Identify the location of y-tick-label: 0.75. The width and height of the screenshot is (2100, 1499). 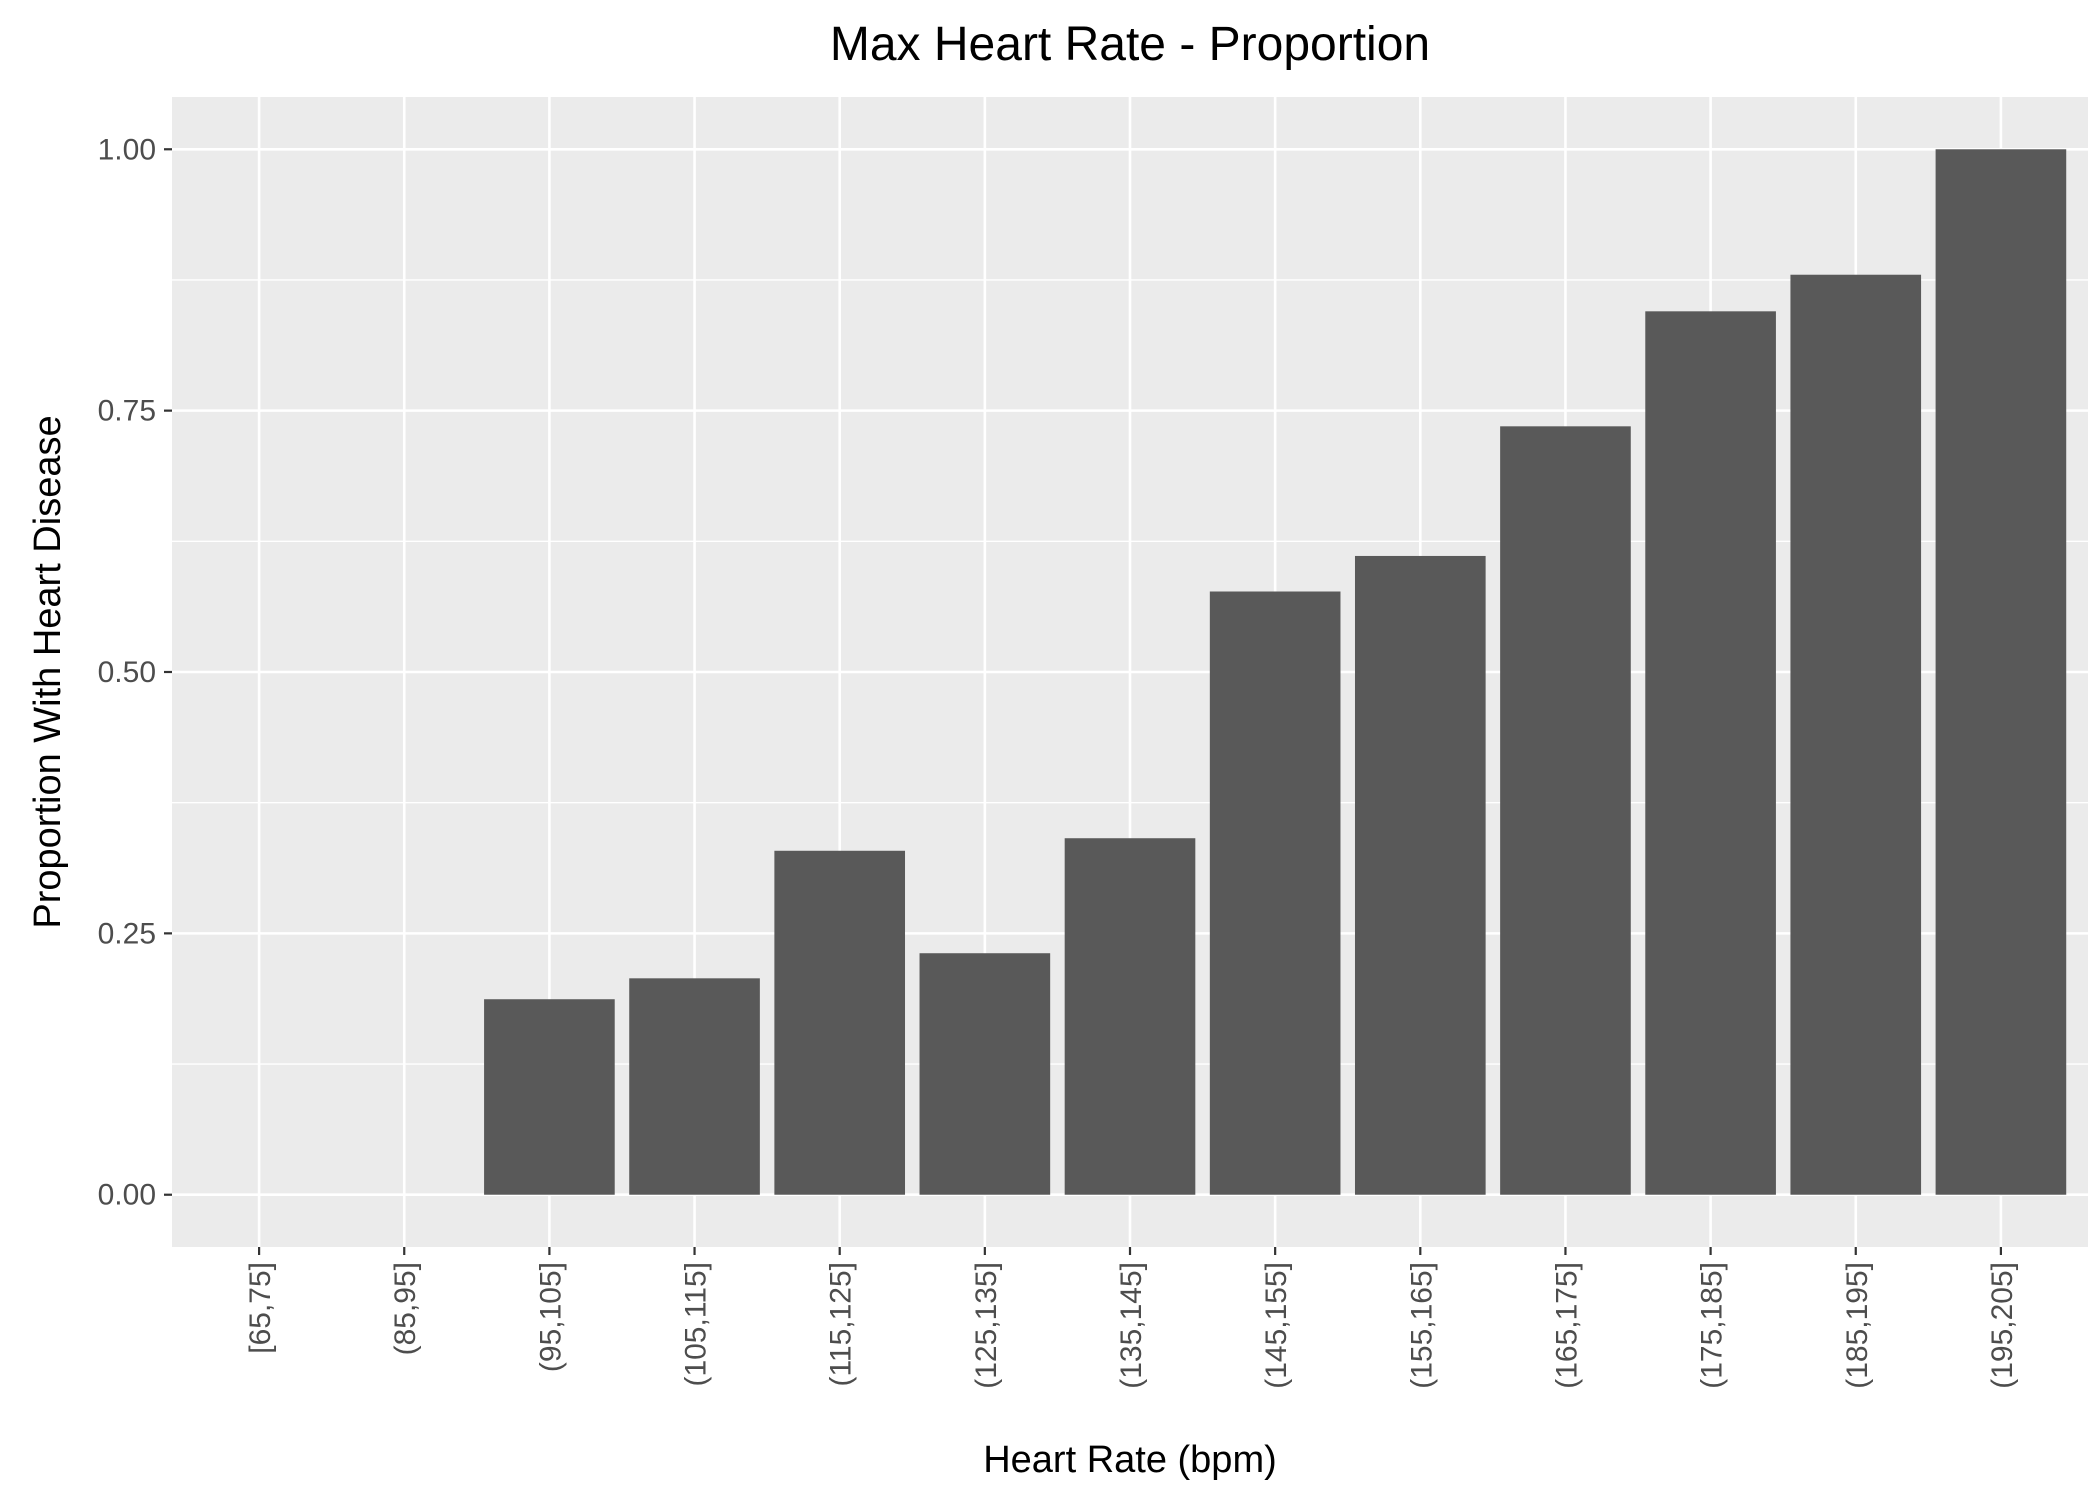
(127, 411).